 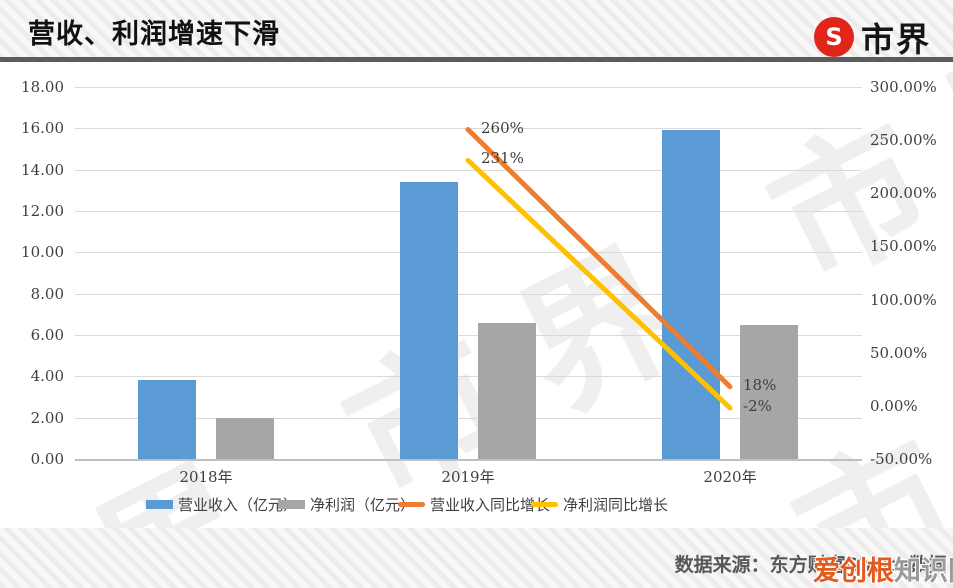 I want to click on right-axis-tick: 50.00%, so click(x=899, y=352).